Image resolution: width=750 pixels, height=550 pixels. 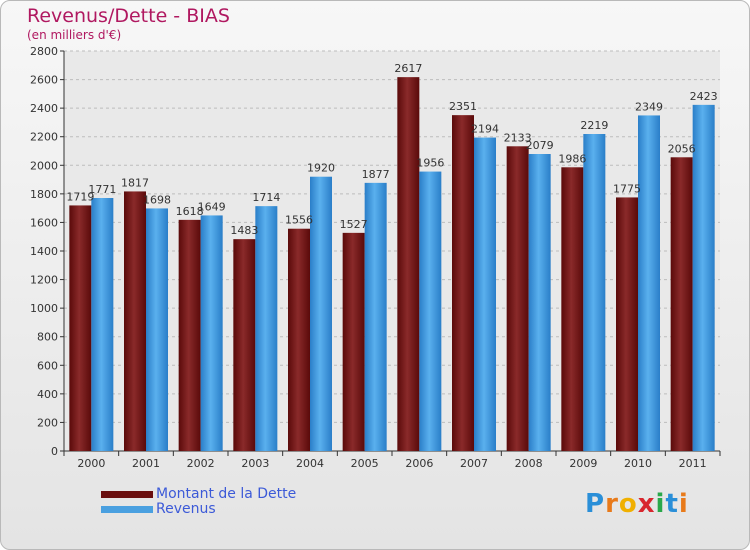 I want to click on x-tick-label: 2011, so click(x=693, y=463).